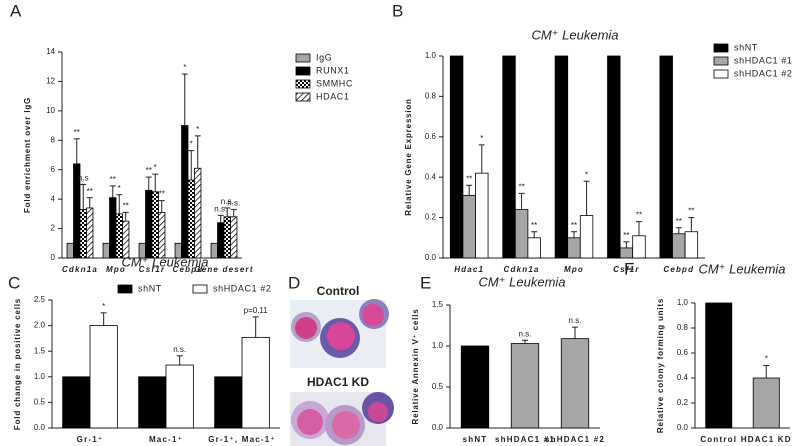 This screenshot has width=800, height=446. What do you see at coordinates (256, 310) in the screenshot?
I see `significance-label: p=0.11` at bounding box center [256, 310].